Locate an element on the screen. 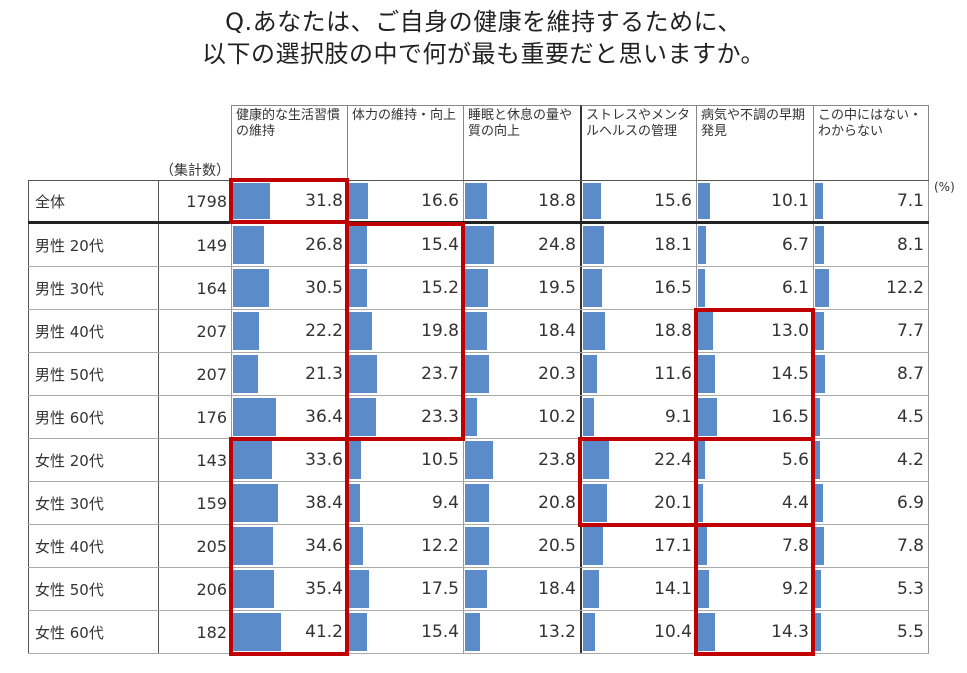  table-row: 男性 50代 207 21.3 23.7 20.3 11.6 14.5 8.7 is located at coordinates (478, 374).